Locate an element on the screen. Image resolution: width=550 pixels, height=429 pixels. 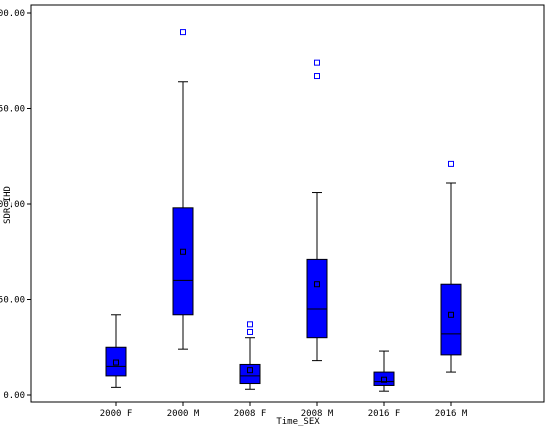
y-tick-label: 0.00 is located at coordinates (14, 396).